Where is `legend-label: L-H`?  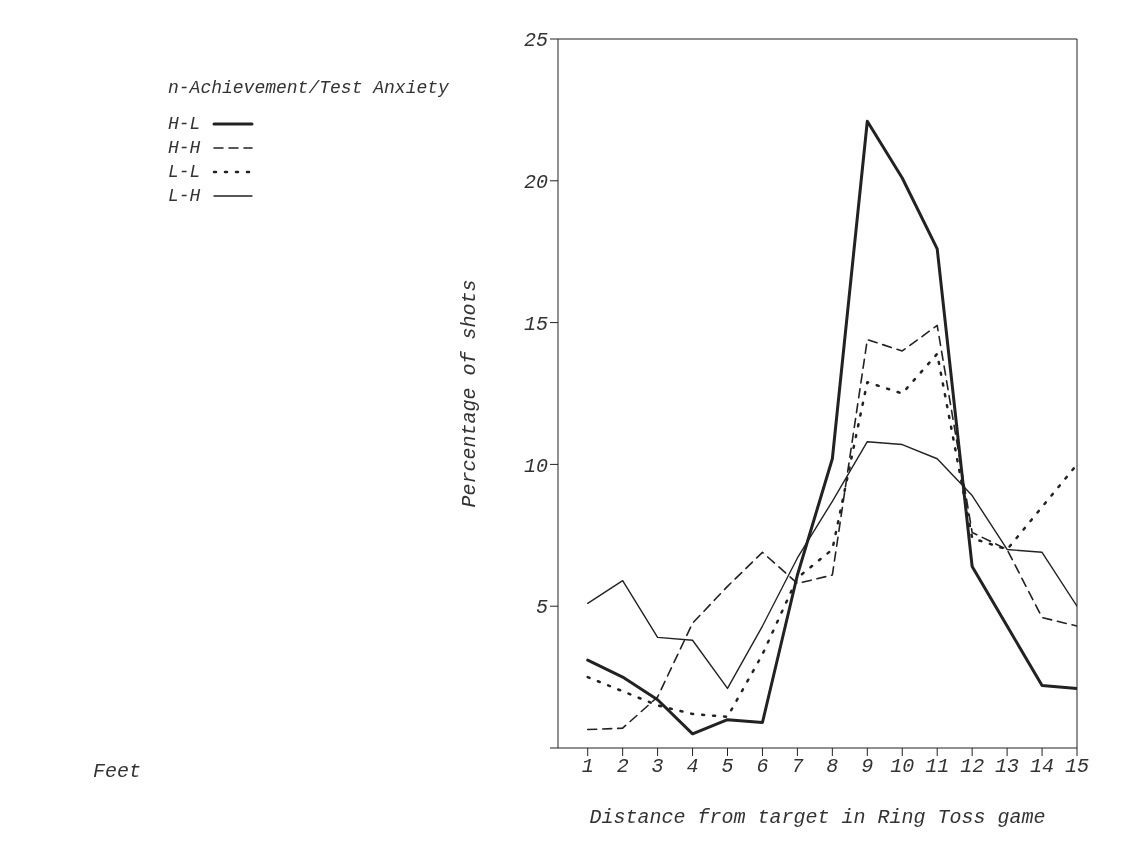 legend-label: L-H is located at coordinates (185, 196).